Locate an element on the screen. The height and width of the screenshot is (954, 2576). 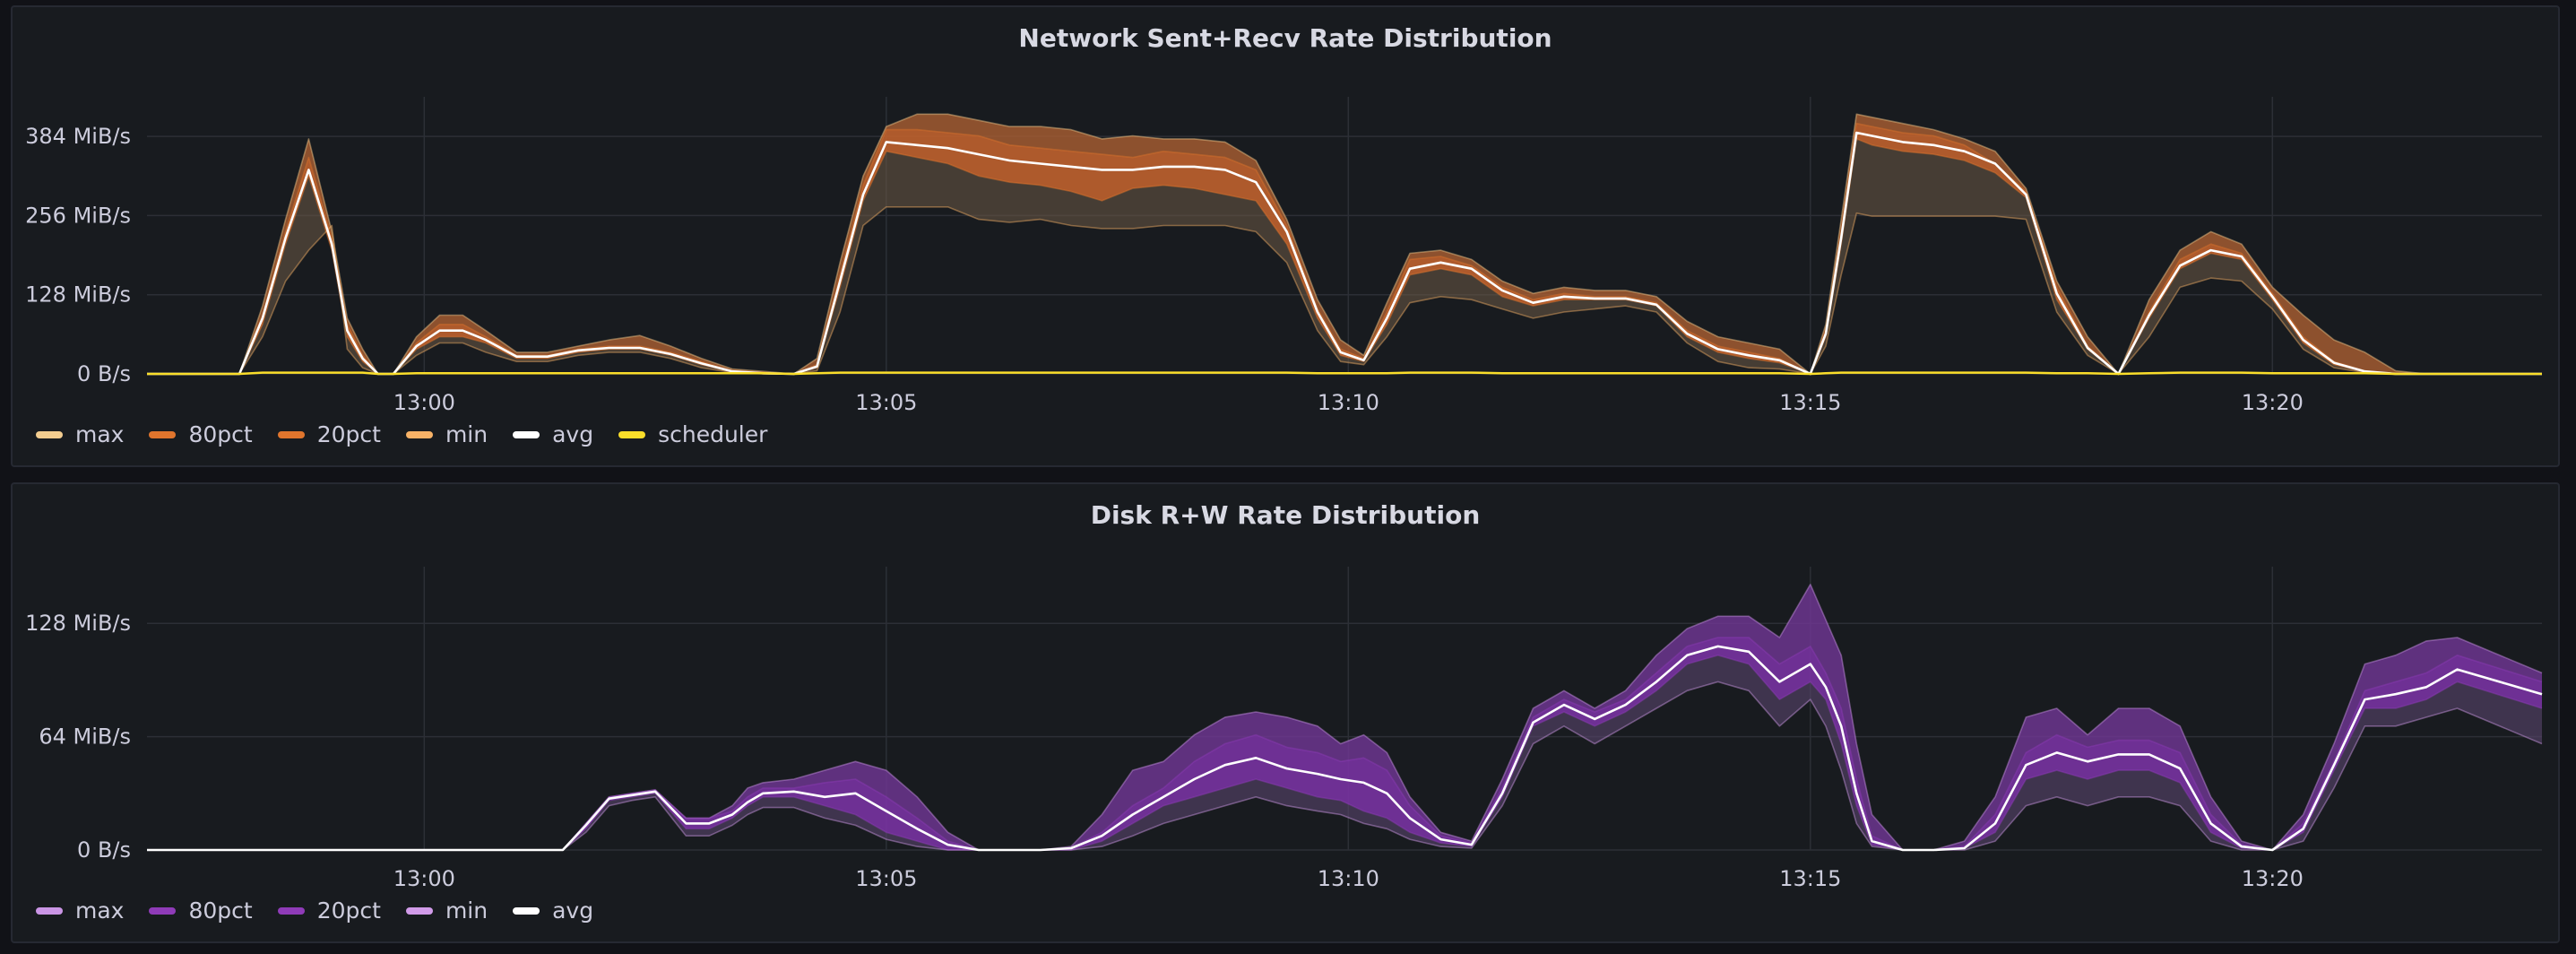
chart-legend: max 80pct 20pct min avg is located at coordinates (327, 911).